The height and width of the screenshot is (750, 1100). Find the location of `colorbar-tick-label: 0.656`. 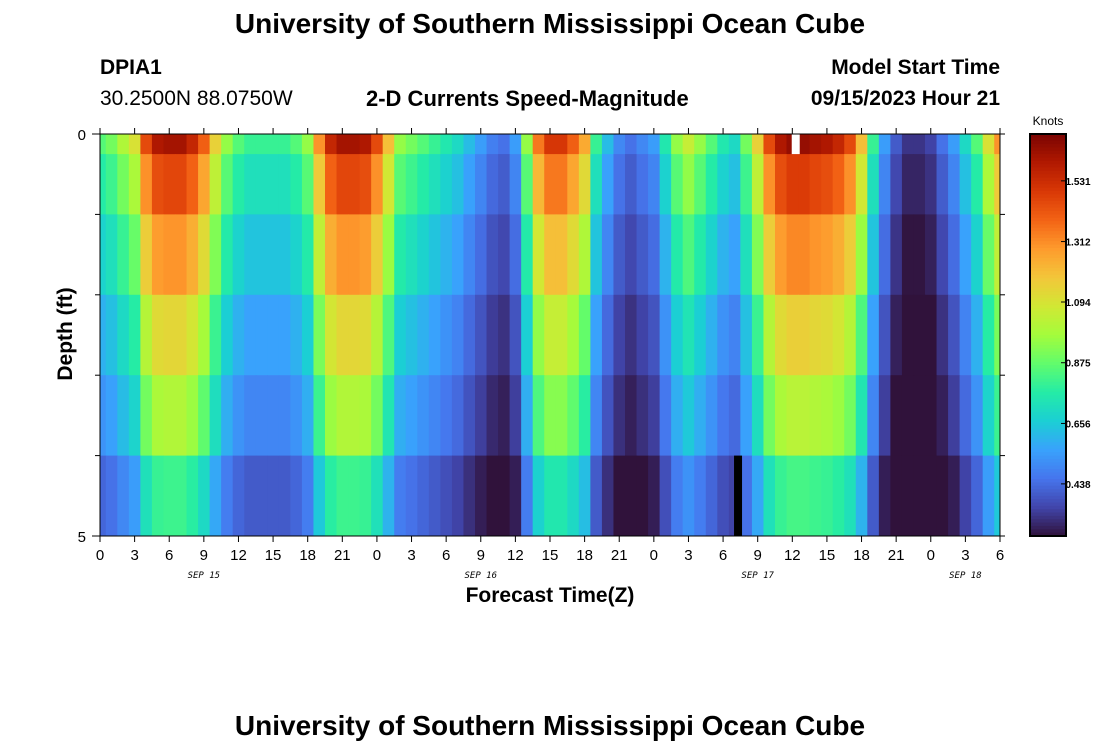

colorbar-tick-label: 0.656 is located at coordinates (1077, 424).